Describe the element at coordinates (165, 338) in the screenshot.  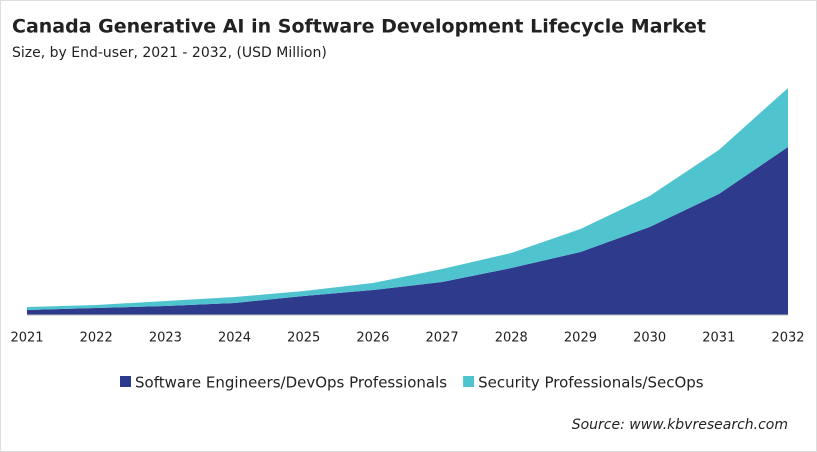
I see `x-tick-label: 2023` at that location.